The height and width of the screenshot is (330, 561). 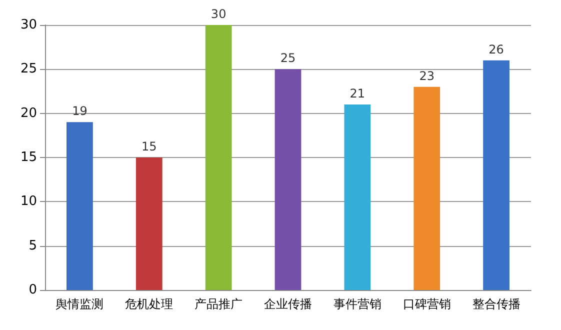 I want to click on y-tick-label: 10, so click(x=28, y=202).